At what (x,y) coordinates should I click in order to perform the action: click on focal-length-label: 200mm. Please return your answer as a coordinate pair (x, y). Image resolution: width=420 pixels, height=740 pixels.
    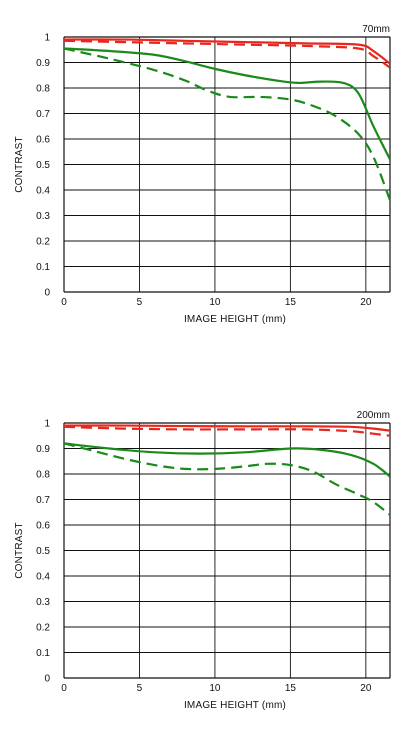
    Looking at the image, I should click on (373, 415).